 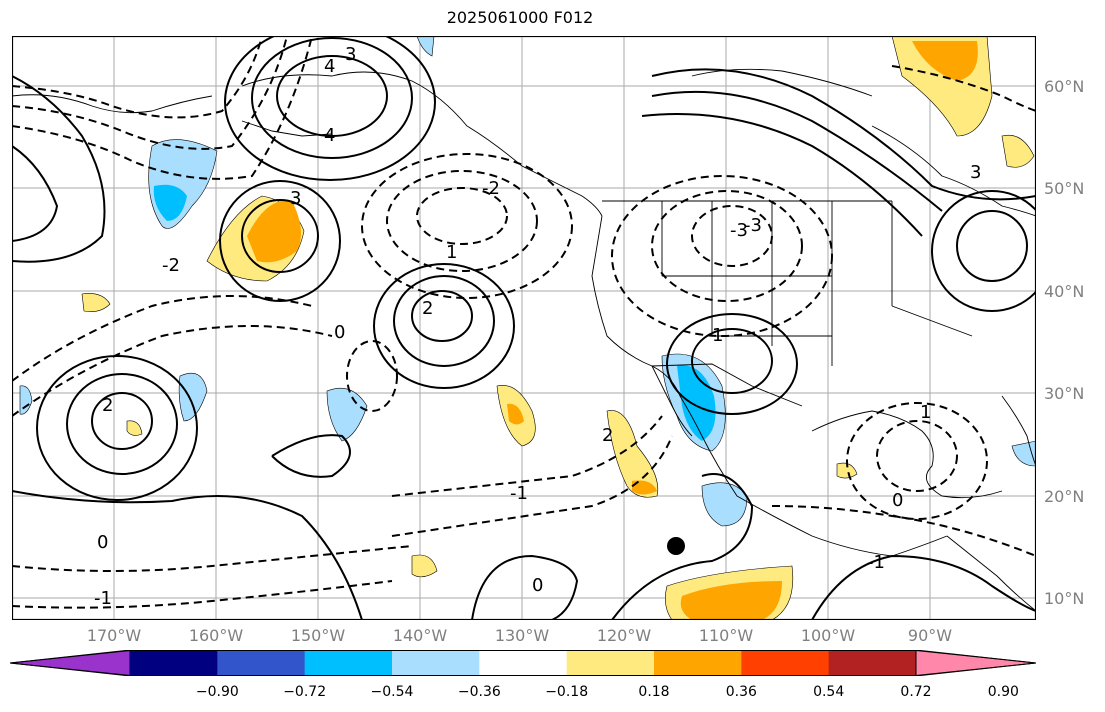 I want to click on lon-label: 160°W, so click(x=216, y=635).